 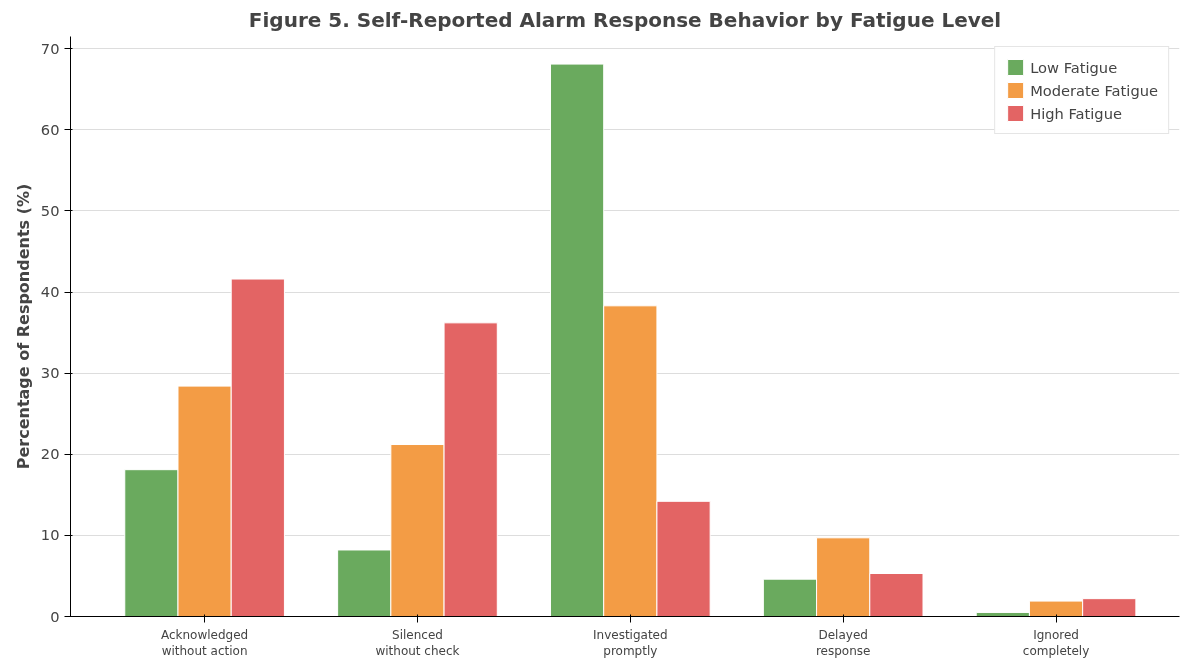 What do you see at coordinates (1056, 643) in the screenshot?
I see `x-tick-label: Ignored completely` at bounding box center [1056, 643].